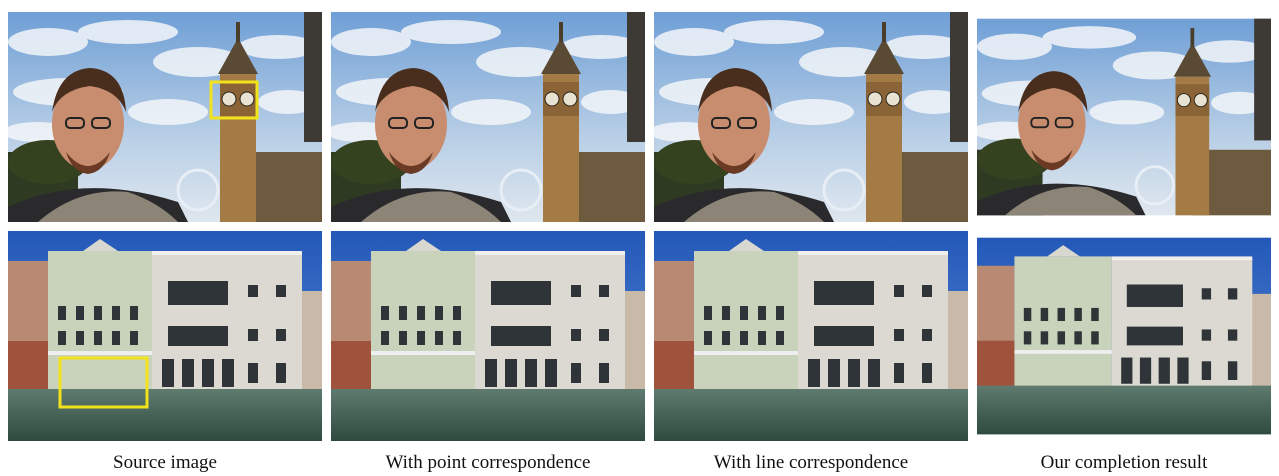 The height and width of the screenshot is (476, 1279). Describe the element at coordinates (1124, 462) in the screenshot. I see `caption: Our completion result` at that location.